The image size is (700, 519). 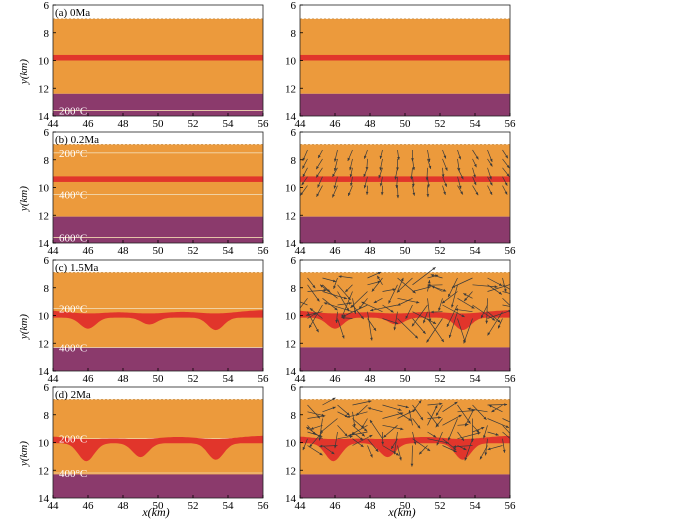 What do you see at coordinates (77, 140) in the screenshot?
I see `panel-label: (b) 0.2Ma` at bounding box center [77, 140].